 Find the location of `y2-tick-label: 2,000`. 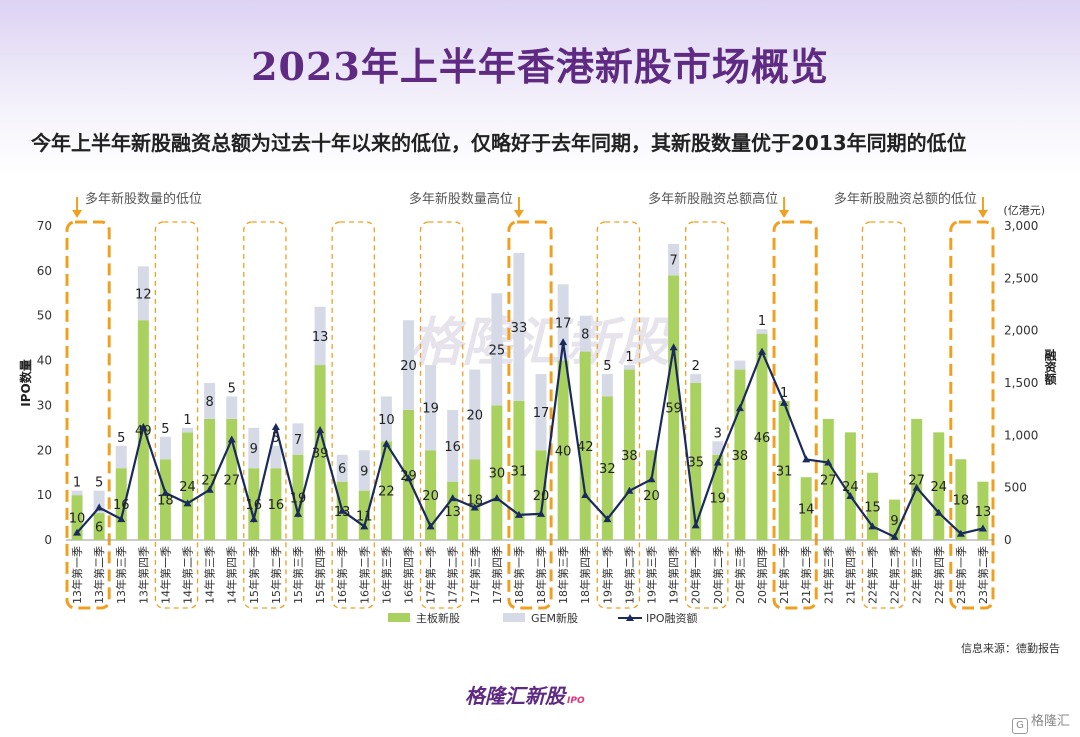

y2-tick-label: 2,000 is located at coordinates (1021, 331).